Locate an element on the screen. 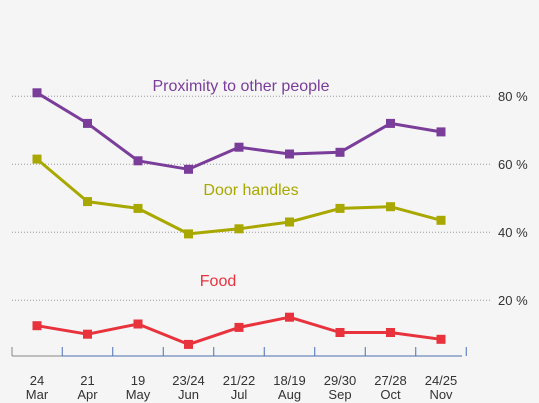 This screenshot has height=403, width=539. series-label-door-handles: Door handles is located at coordinates (250, 190).